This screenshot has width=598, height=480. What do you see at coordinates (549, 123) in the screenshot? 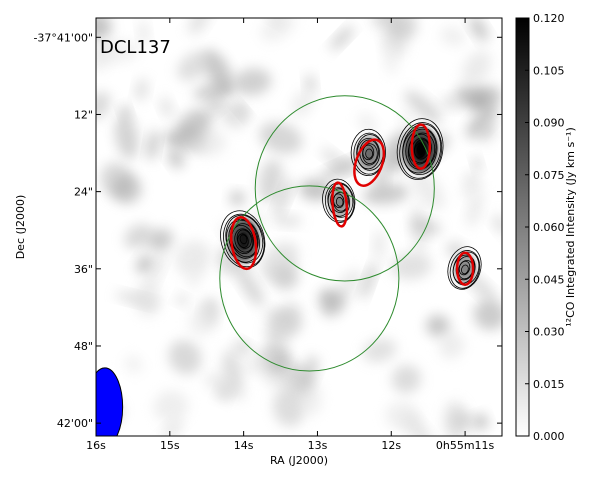
I see `colorbar-tick-label: 0.090` at bounding box center [549, 123].